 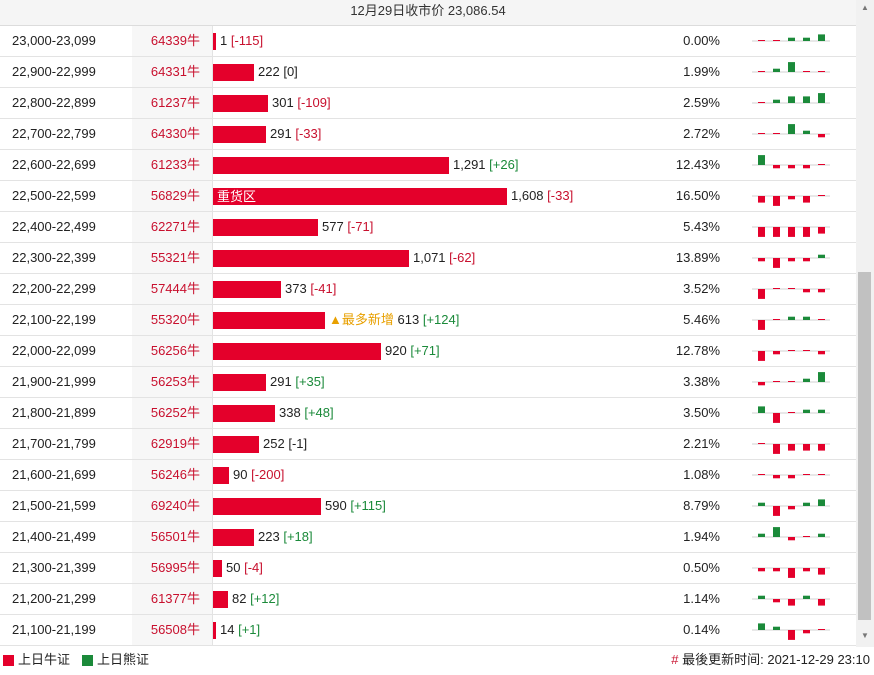 I want to click on count-value: 301, so click(x=283, y=102).